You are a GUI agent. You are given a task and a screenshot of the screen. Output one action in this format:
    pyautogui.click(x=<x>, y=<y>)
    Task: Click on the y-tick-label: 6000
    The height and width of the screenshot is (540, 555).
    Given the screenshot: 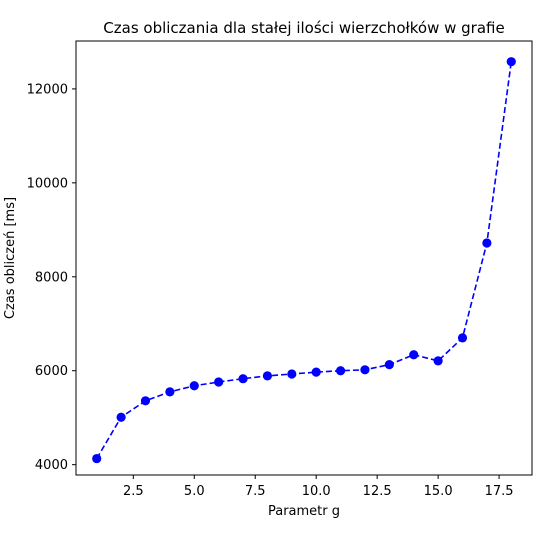 What is the action you would take?
    pyautogui.click(x=51, y=371)
    